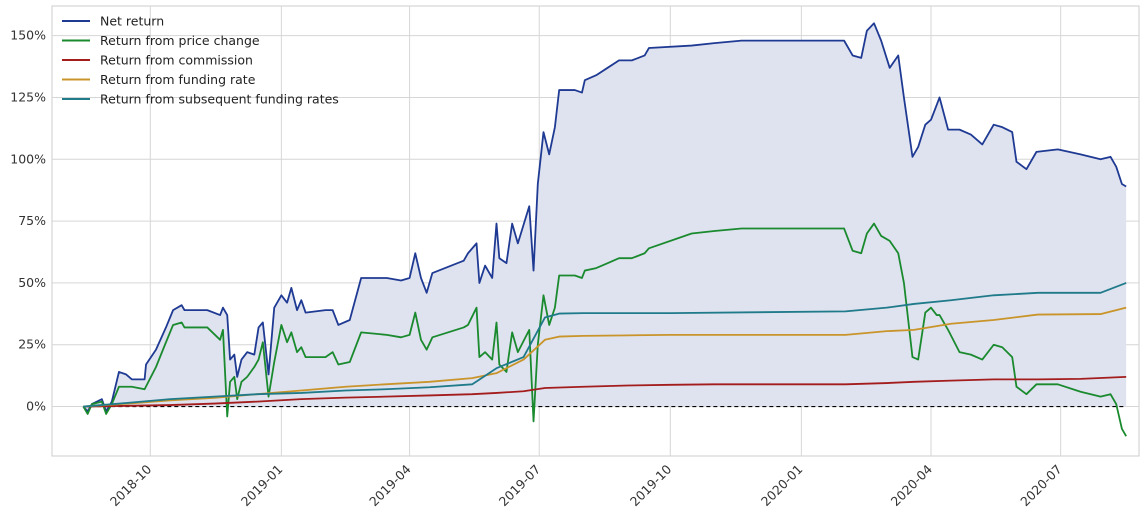  I want to click on legend-item-return-from-funding-rate: Return from funding rate, so click(159, 79).